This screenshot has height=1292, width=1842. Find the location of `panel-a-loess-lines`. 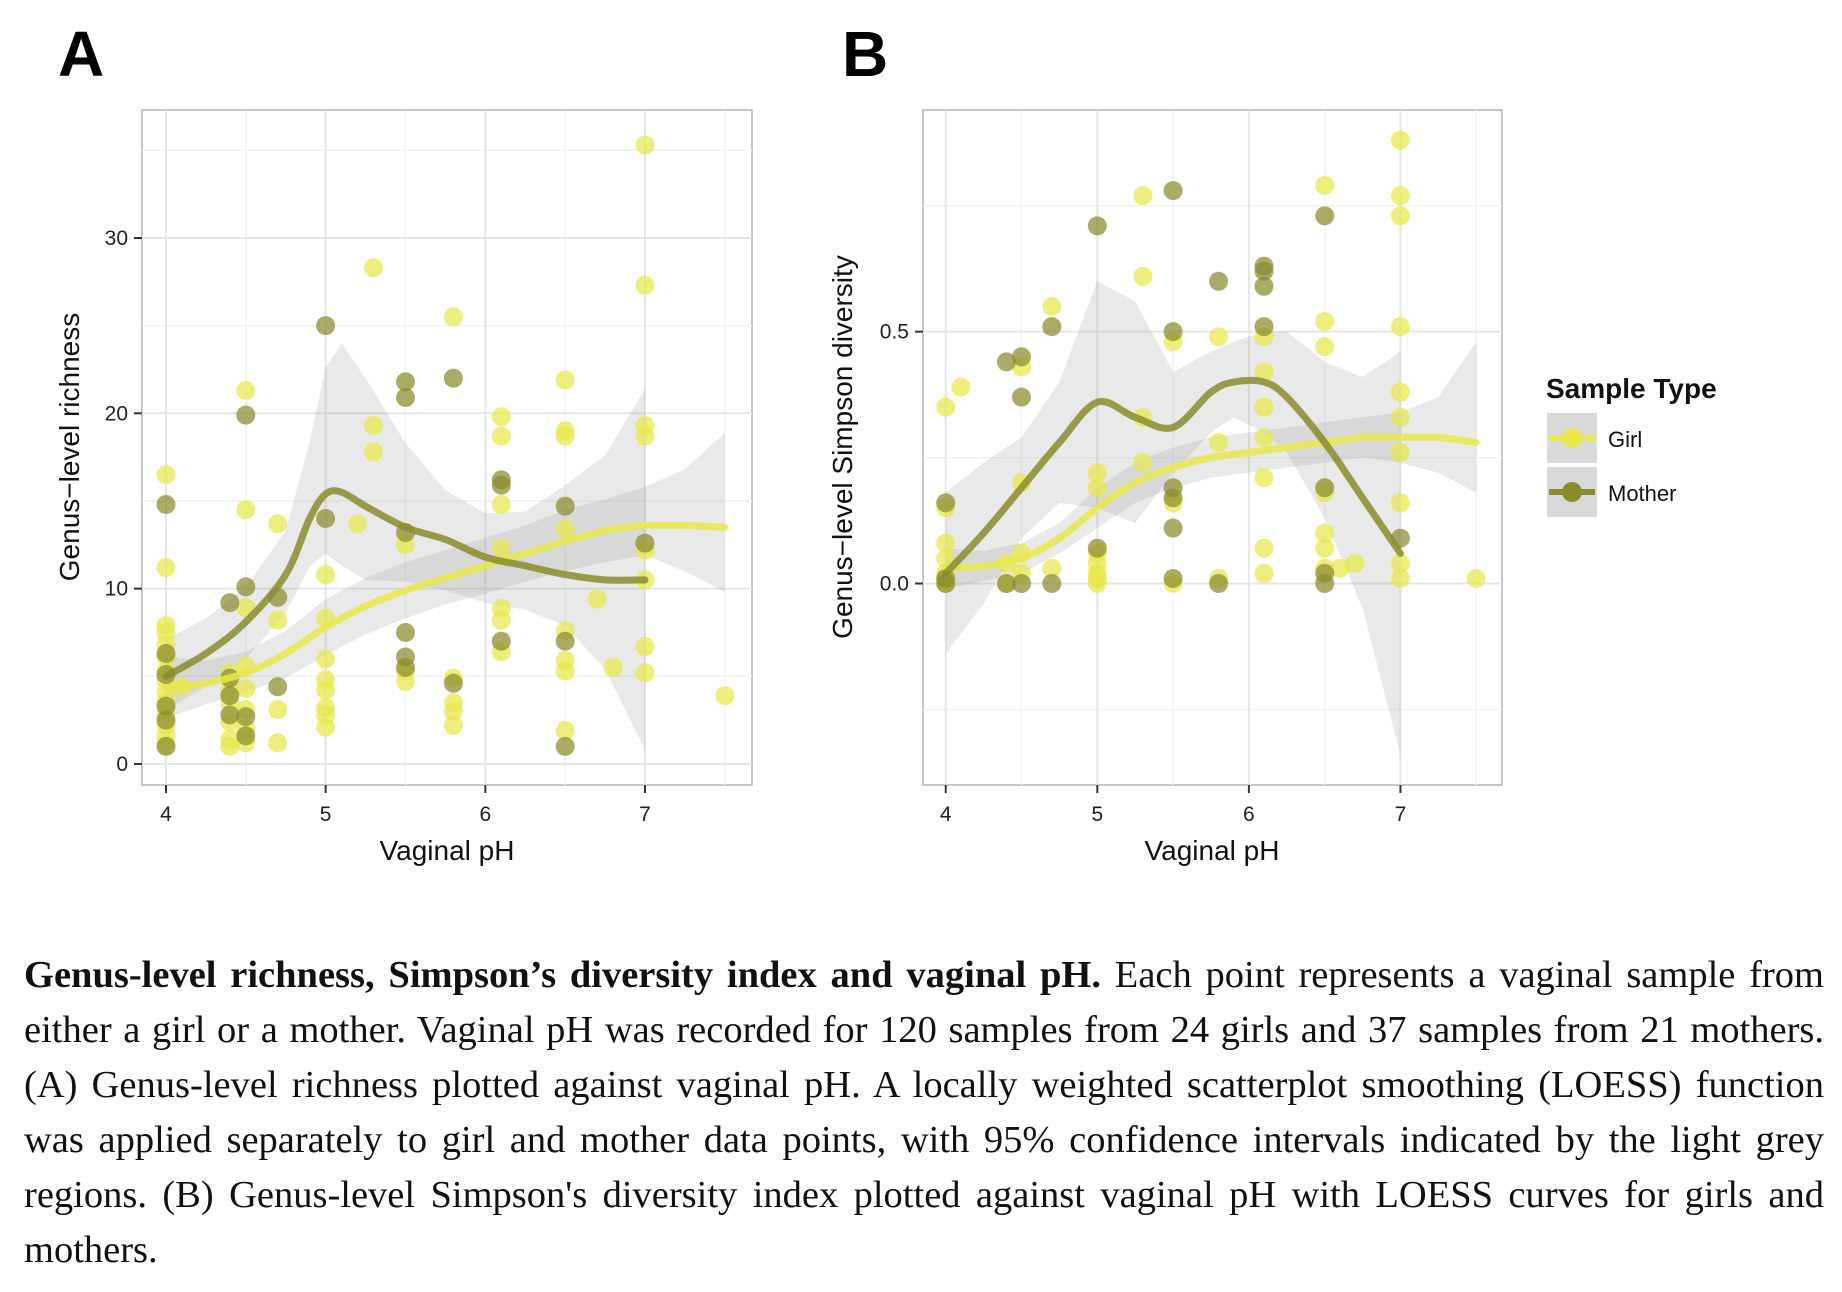

panel-a-loess-lines is located at coordinates (445, 590).